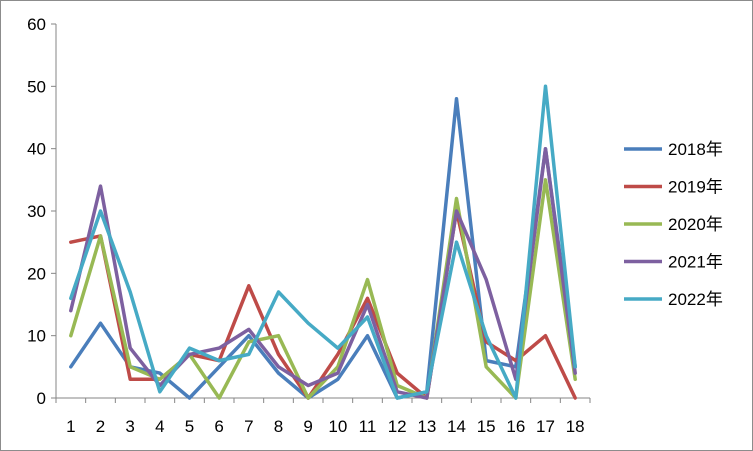 This screenshot has width=753, height=451. I want to click on y-tick-label: 30, so click(36, 211).